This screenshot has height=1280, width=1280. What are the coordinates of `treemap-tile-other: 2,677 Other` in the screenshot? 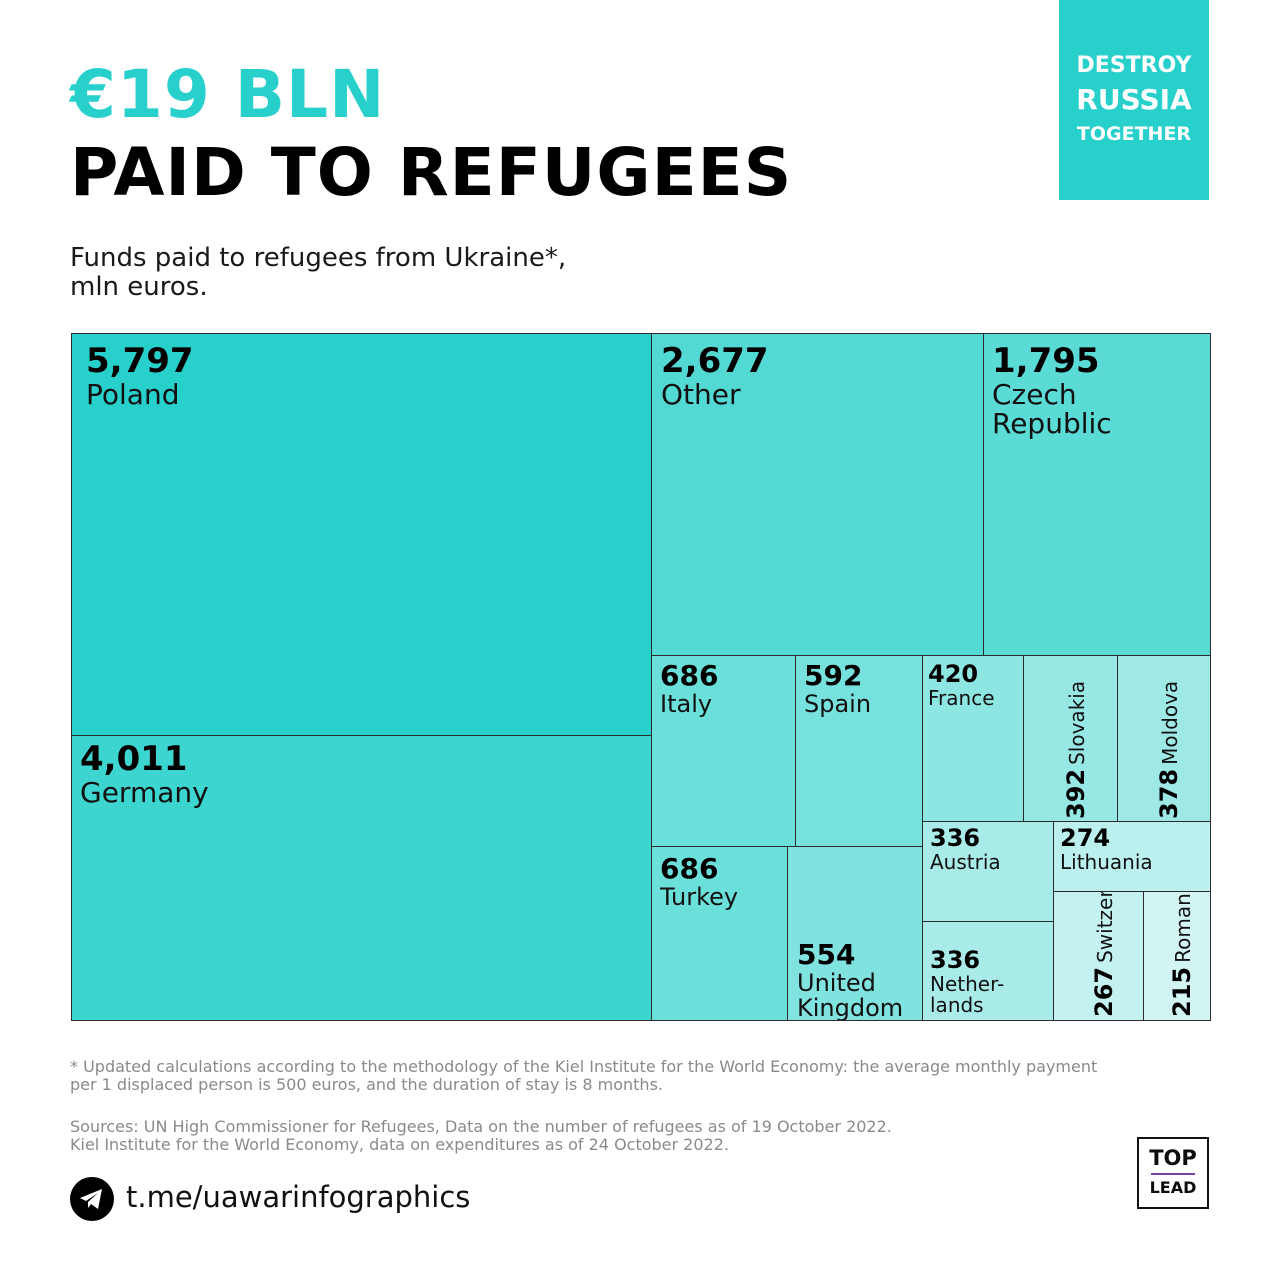 It's located at (818, 495).